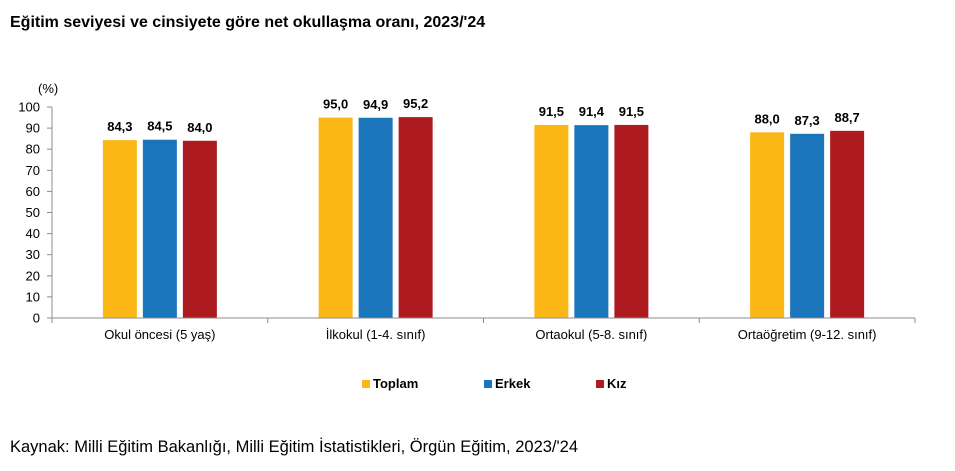 The height and width of the screenshot is (471, 955). Describe the element at coordinates (33, 275) in the screenshot. I see `y-tick-label: 20` at that location.